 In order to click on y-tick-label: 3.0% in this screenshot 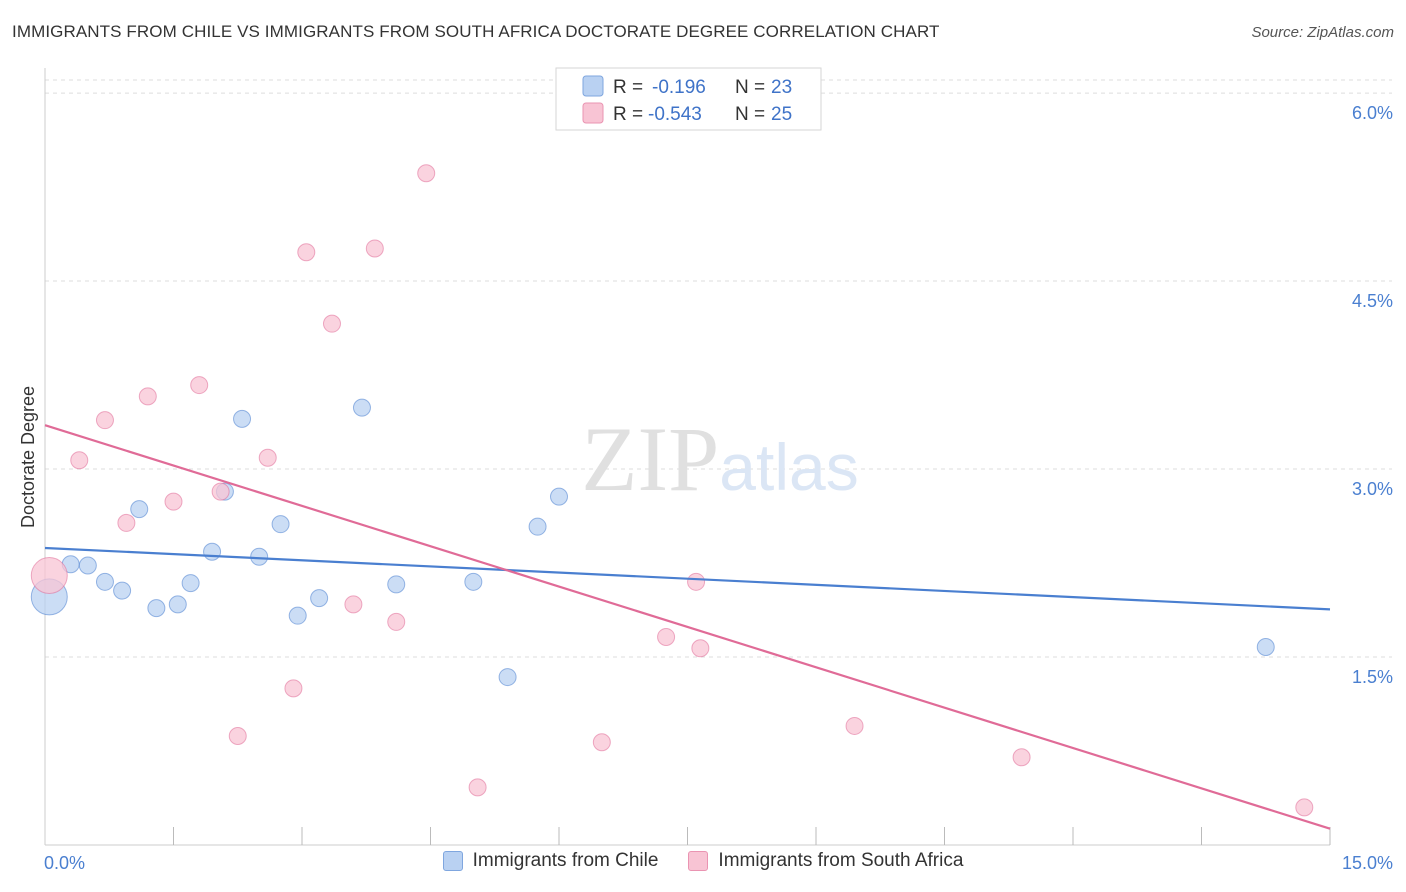, I will do `click(1372, 489)`.